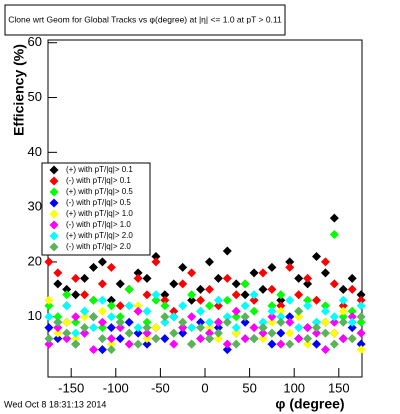  What do you see at coordinates (98, 246) in the screenshot?
I see `legend-label: (-) with pT/|q|> 2.0` at bounding box center [98, 246].